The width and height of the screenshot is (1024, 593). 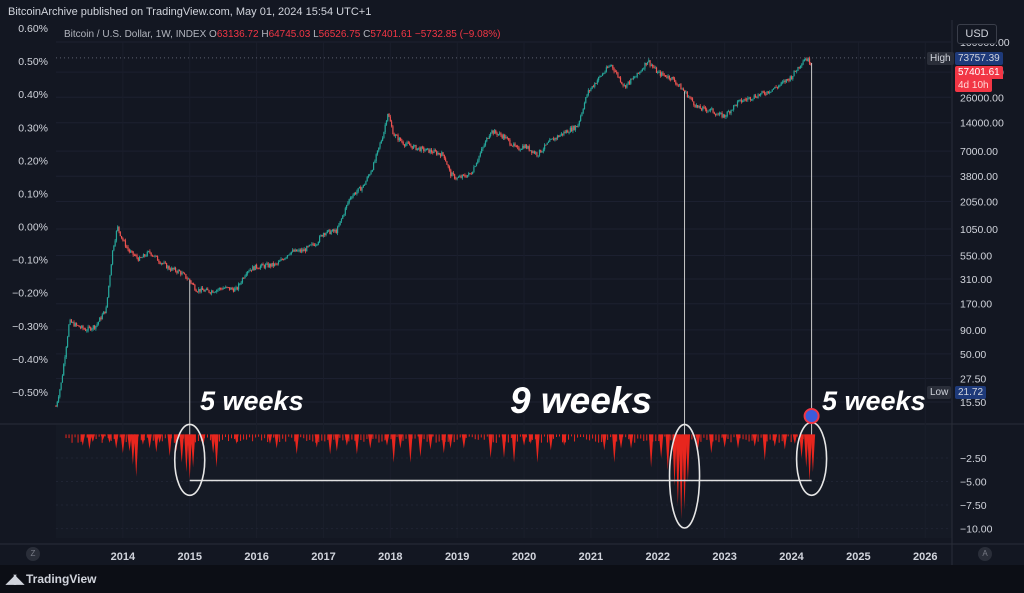 I want to click on annotation-label: 5 weeks, so click(x=252, y=401).